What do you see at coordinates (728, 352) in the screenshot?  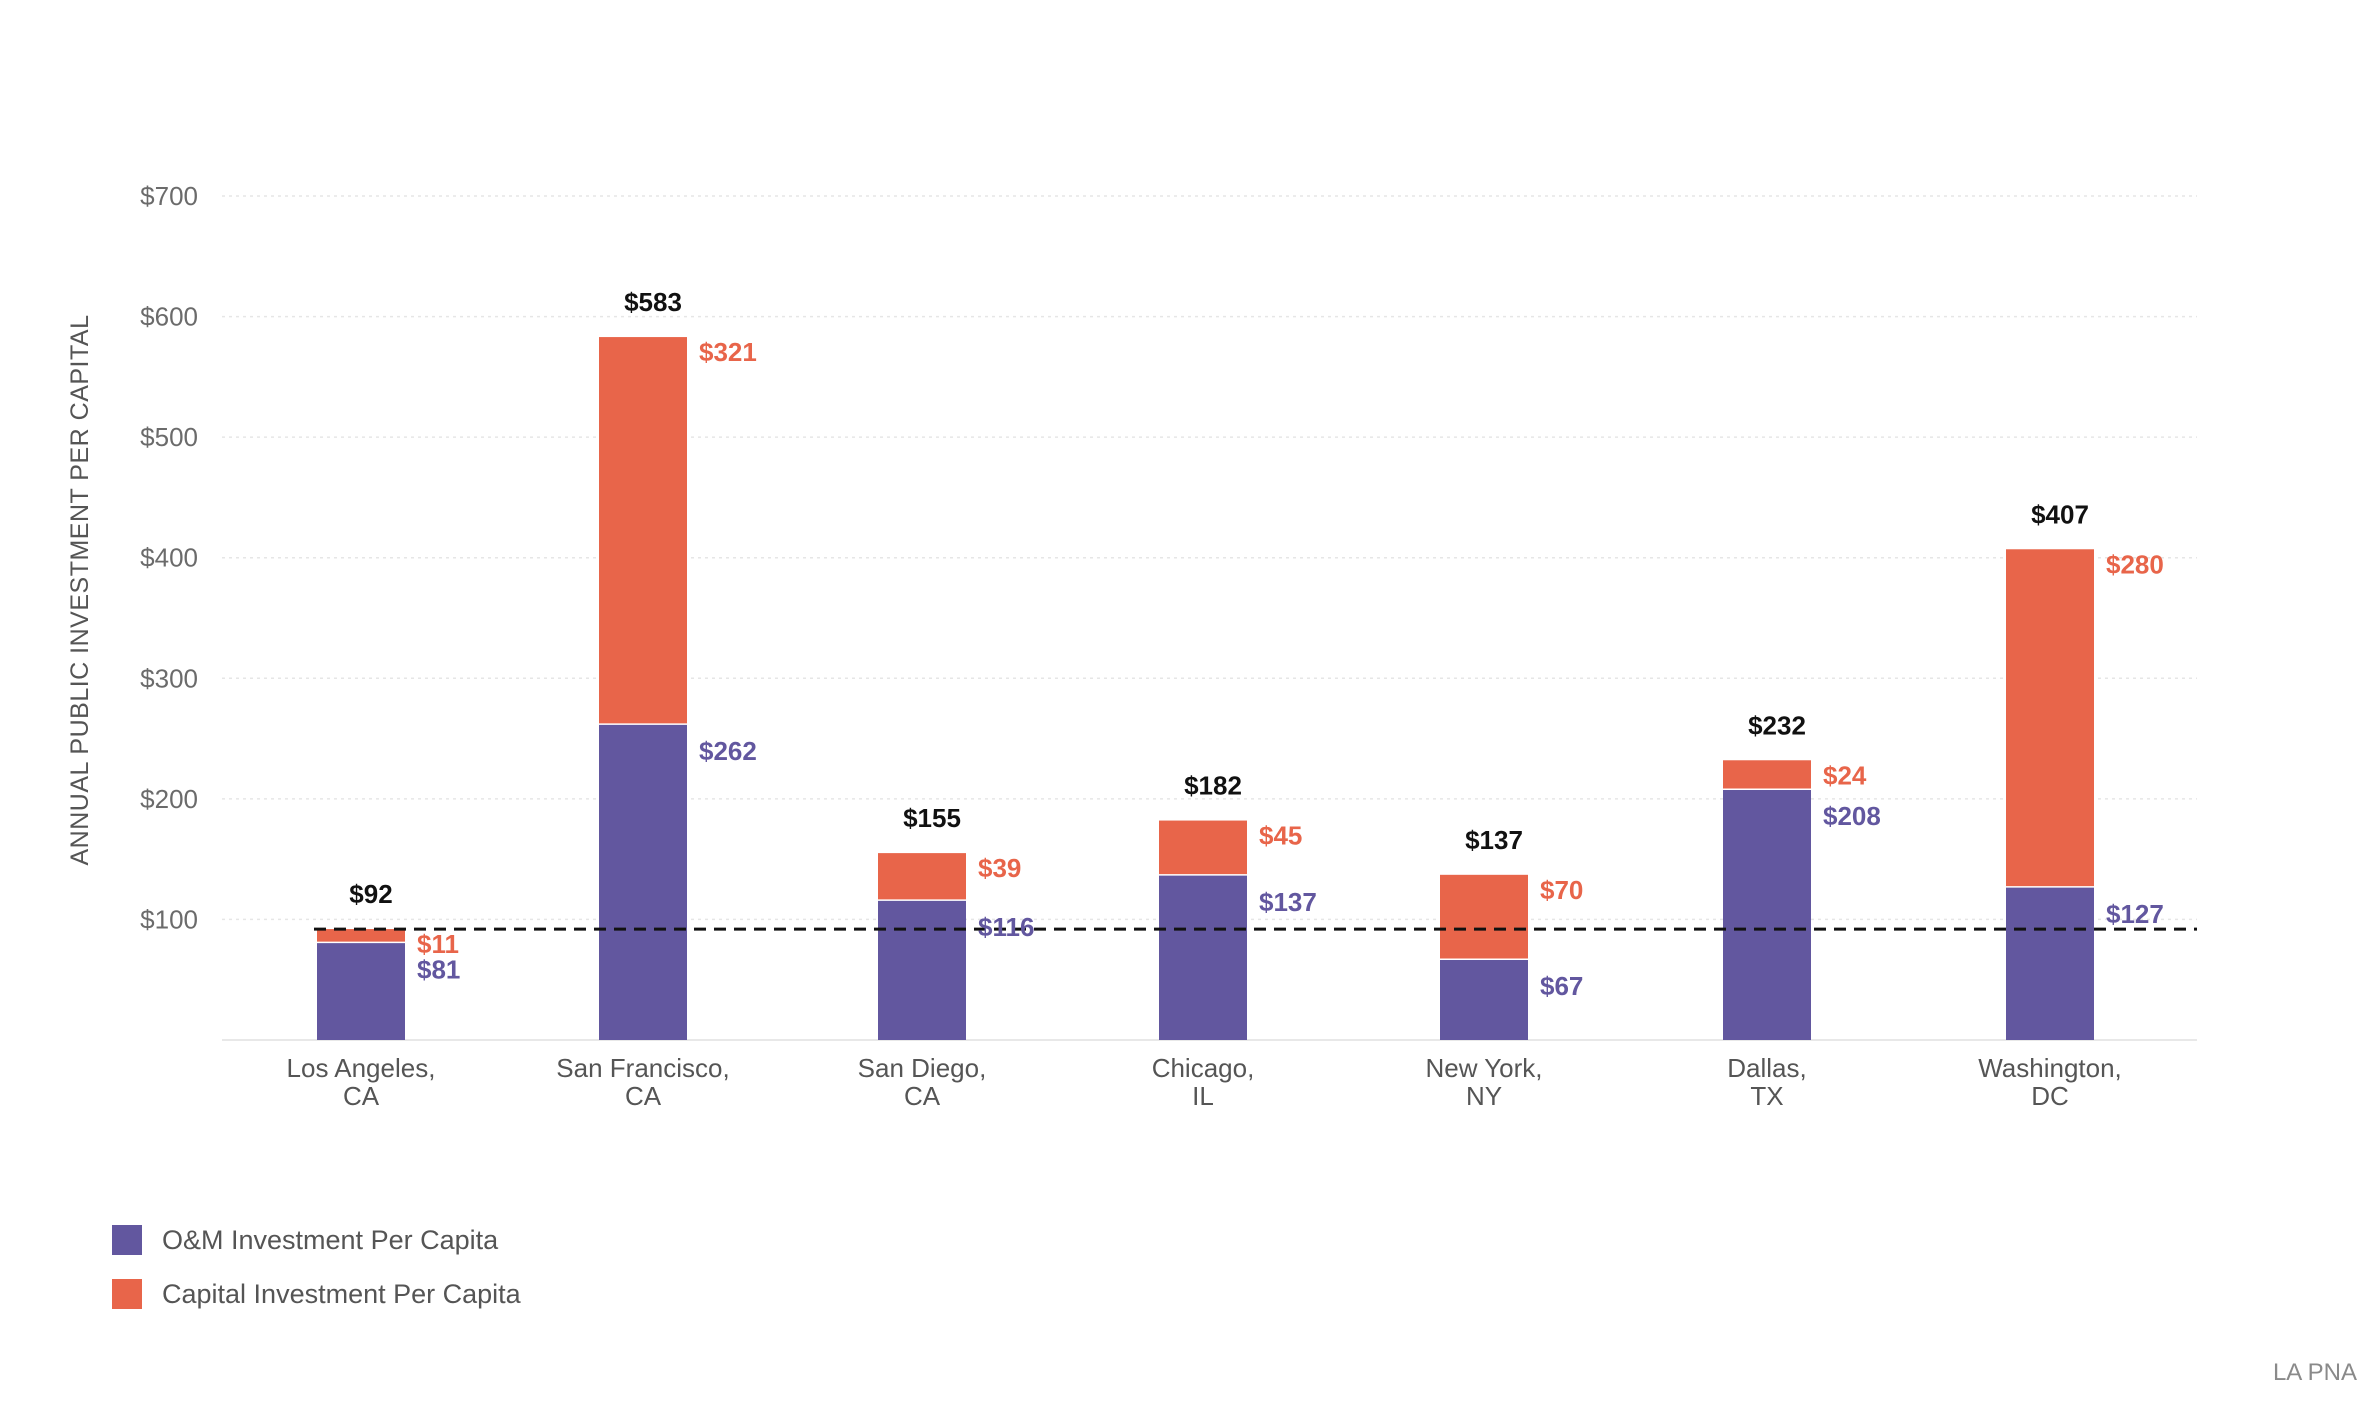 I see `capital-value-label: $321` at bounding box center [728, 352].